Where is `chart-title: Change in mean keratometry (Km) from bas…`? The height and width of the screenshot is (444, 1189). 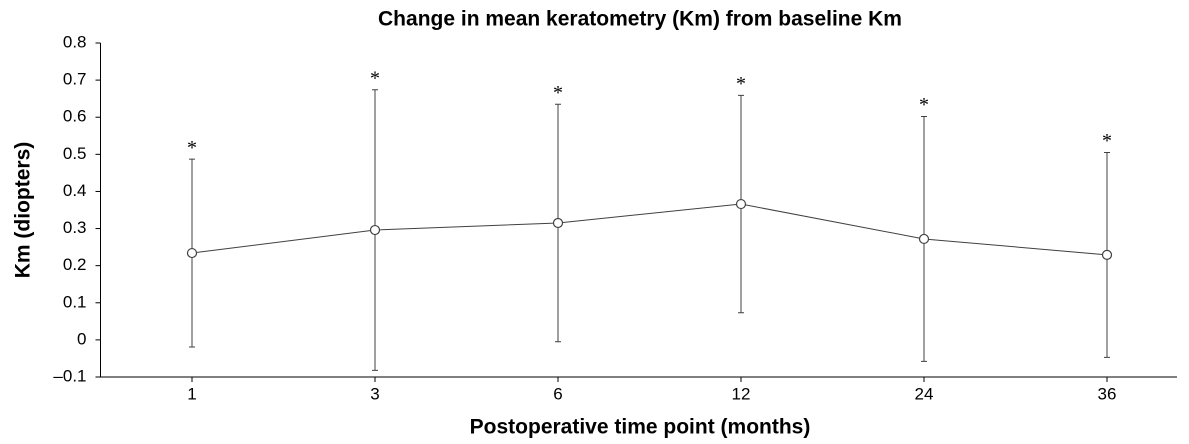
chart-title: Change in mean keratometry (Km) from bas… is located at coordinates (640, 19).